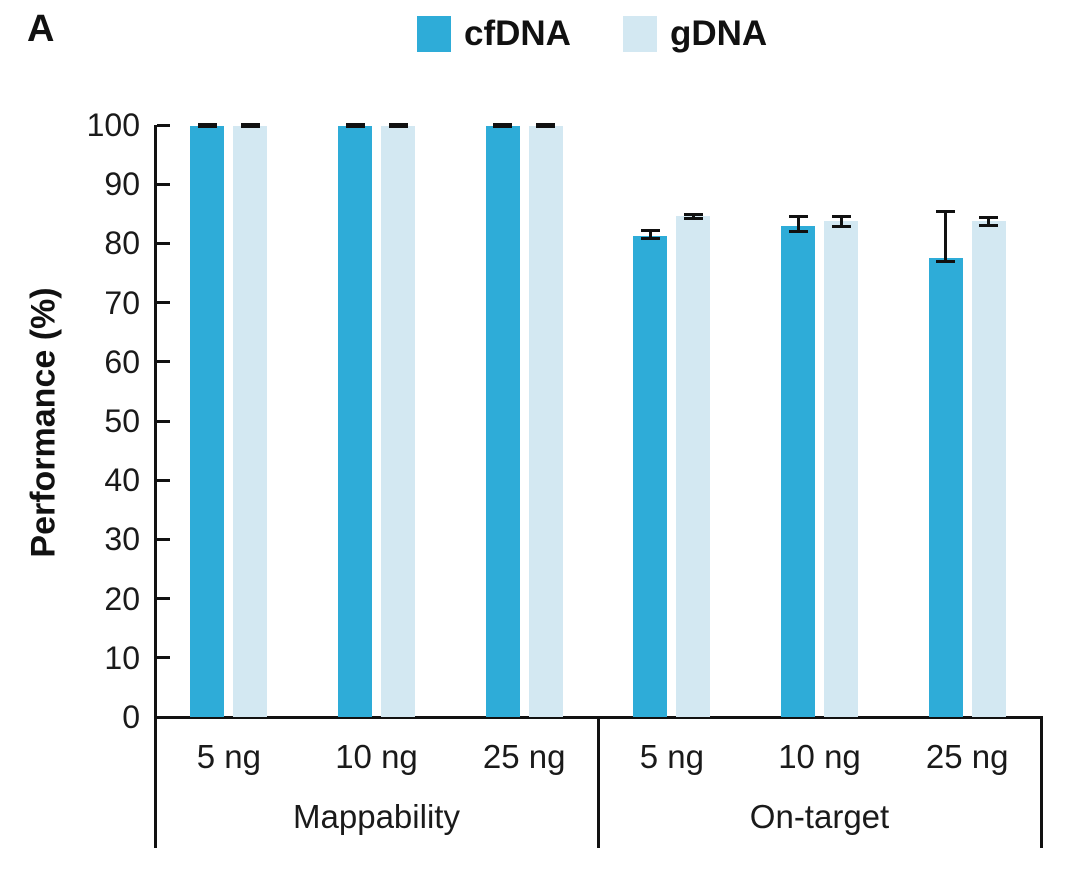 This screenshot has height=876, width=1068. I want to click on error-cap-bottom-gdna-on-target-10-ng, so click(841, 226).